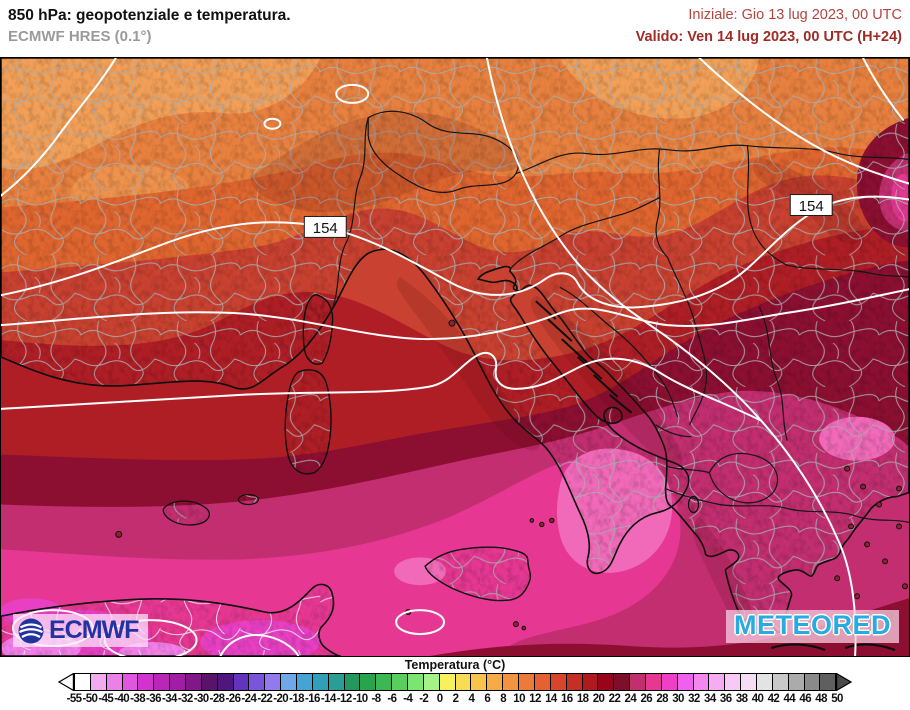  I want to click on border-serbia-bulgaria, so click(773, 373).